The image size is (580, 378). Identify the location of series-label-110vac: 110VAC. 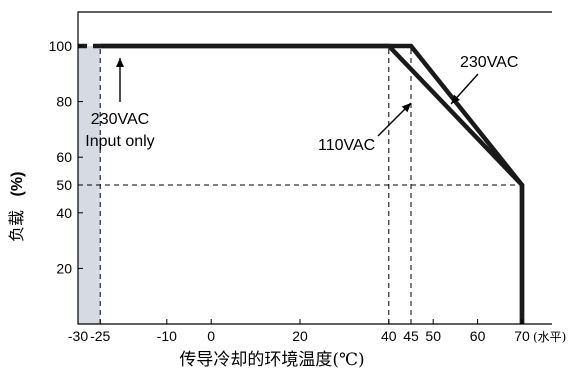
(346, 145).